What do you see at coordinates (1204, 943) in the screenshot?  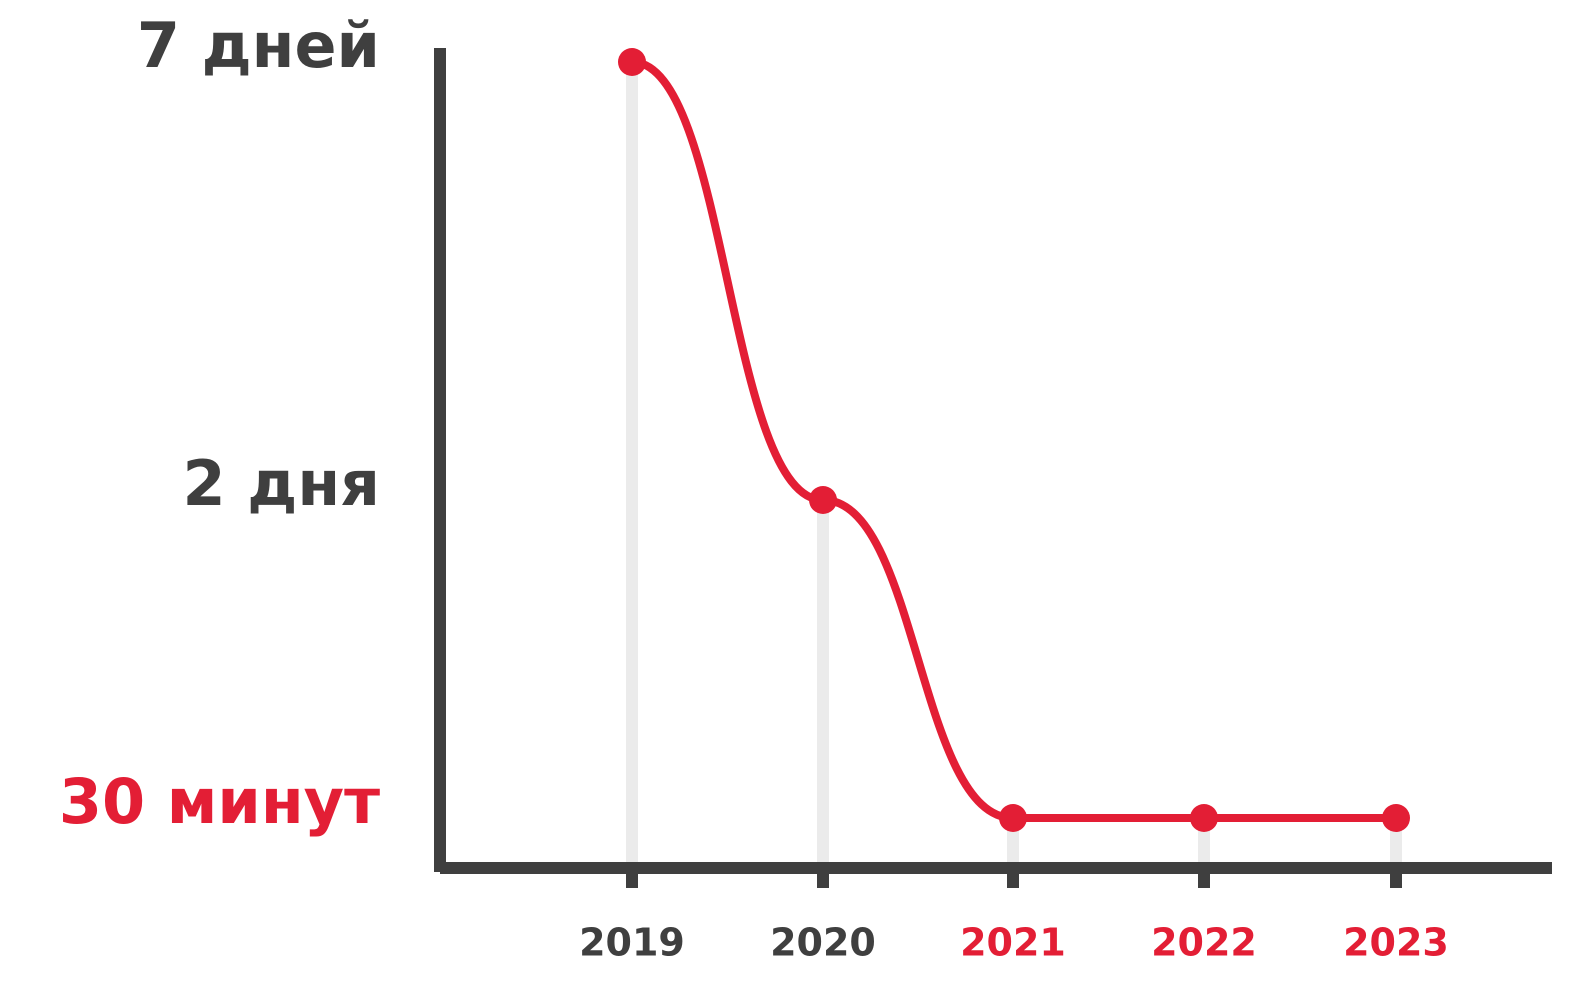 I see `x-tick-label: 2022` at bounding box center [1204, 943].